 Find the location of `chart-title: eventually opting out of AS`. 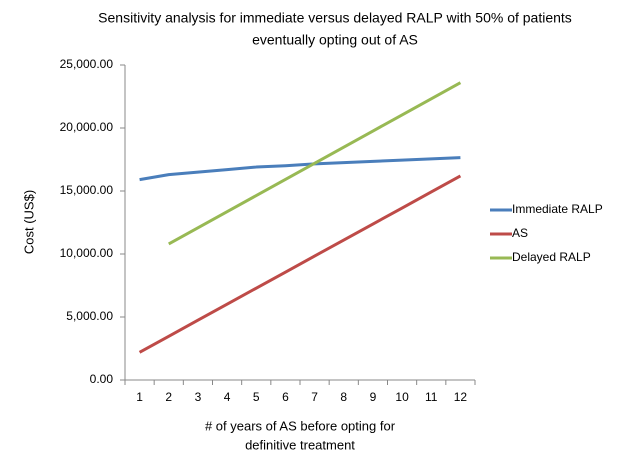

chart-title: eventually opting out of AS is located at coordinates (335, 40).